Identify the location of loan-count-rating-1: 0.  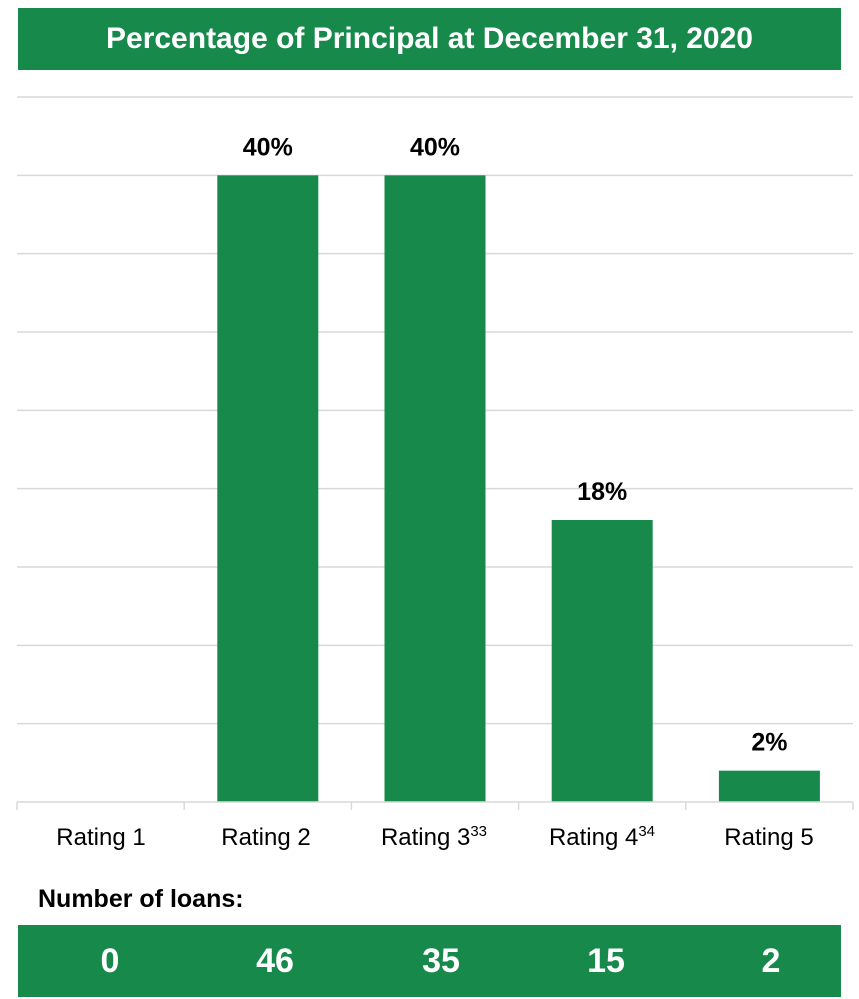
(110, 961).